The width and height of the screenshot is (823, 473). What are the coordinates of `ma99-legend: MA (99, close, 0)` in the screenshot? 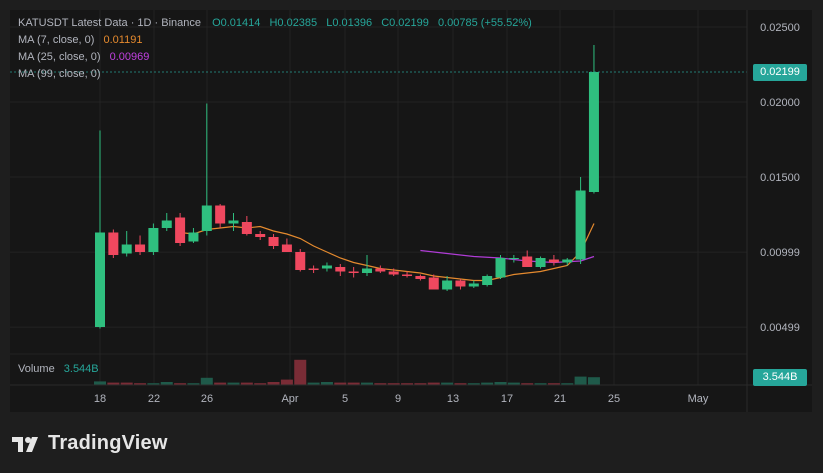 It's located at (59, 74).